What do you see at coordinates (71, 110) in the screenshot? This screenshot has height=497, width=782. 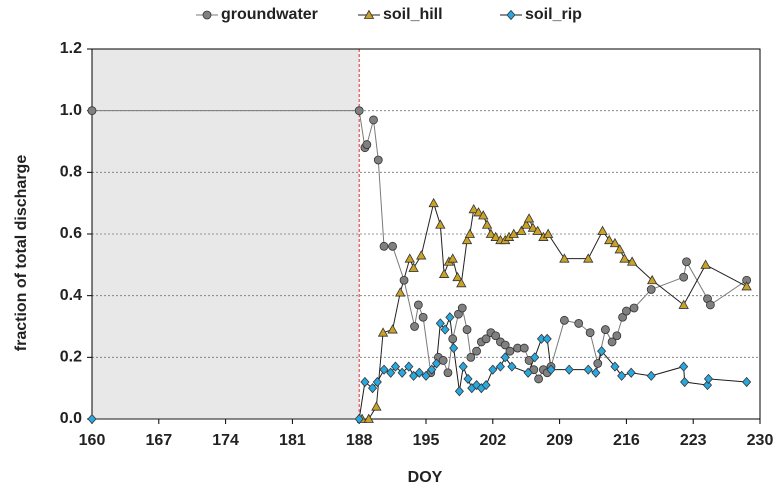 I see `y-tick-label: 1.0` at bounding box center [71, 110].